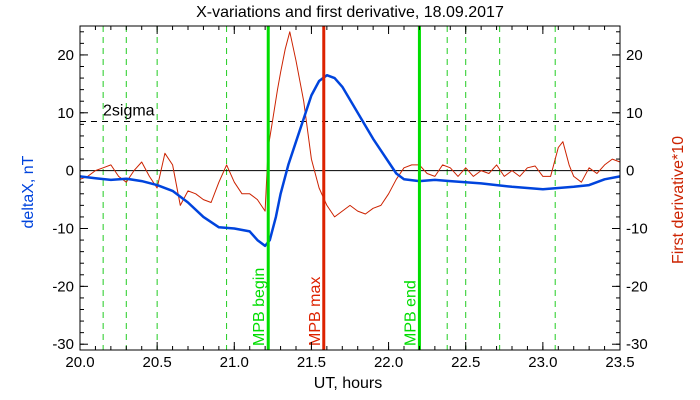 This screenshot has height=400, width=700. Describe the element at coordinates (63, 286) in the screenshot. I see `y-tick-label-left-4: -20` at that location.